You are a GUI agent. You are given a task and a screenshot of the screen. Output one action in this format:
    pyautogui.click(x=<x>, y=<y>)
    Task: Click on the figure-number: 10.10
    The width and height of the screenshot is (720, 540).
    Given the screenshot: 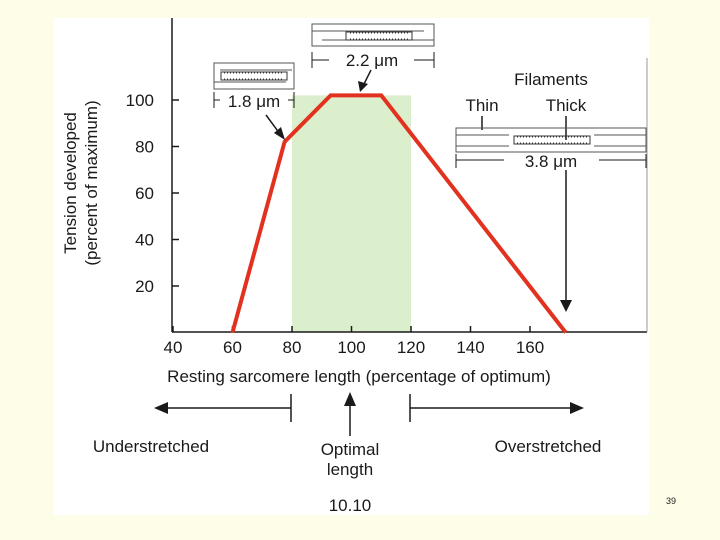 What is the action you would take?
    pyautogui.click(x=350, y=505)
    